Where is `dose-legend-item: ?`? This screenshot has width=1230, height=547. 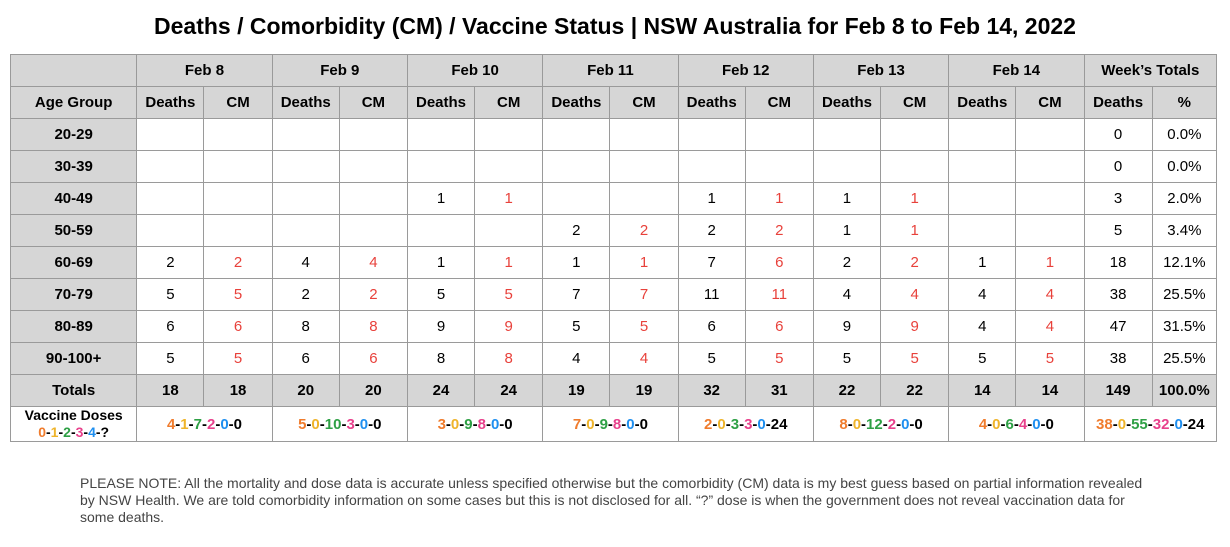
dose-legend-item: ? is located at coordinates (105, 432).